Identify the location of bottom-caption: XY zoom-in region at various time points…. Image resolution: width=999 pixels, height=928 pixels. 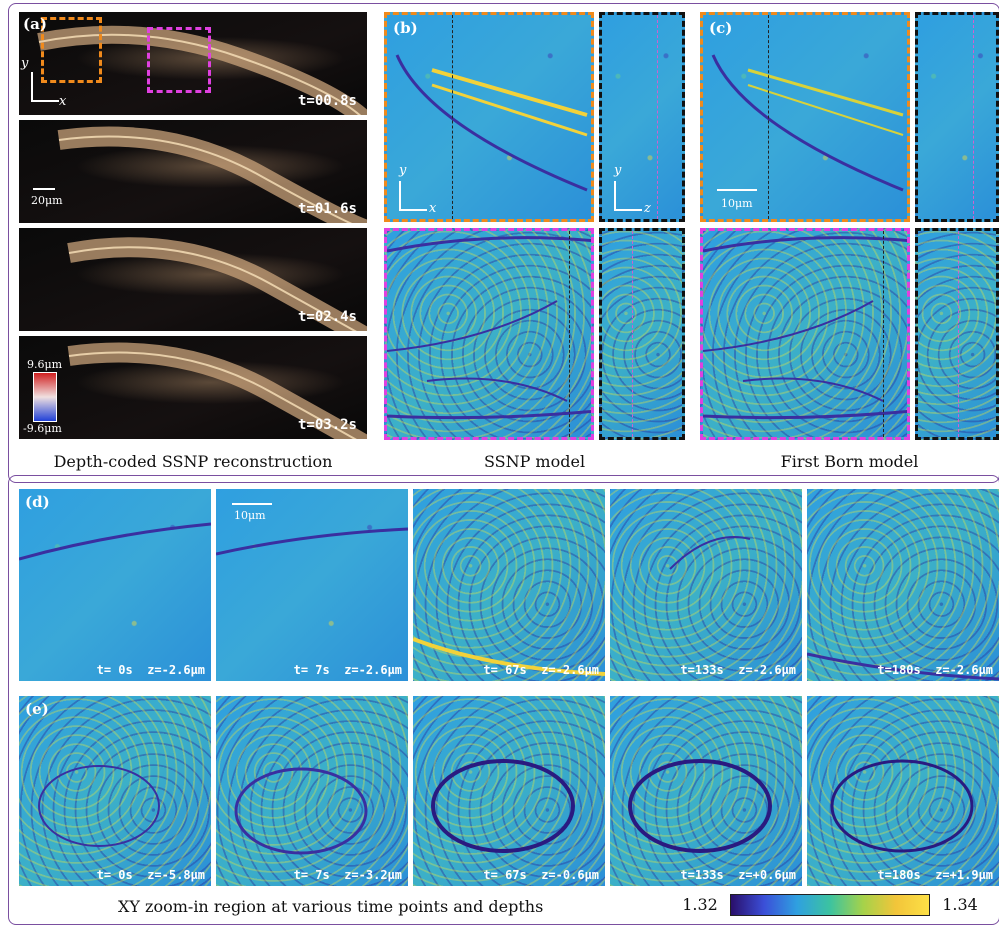
(331, 906).